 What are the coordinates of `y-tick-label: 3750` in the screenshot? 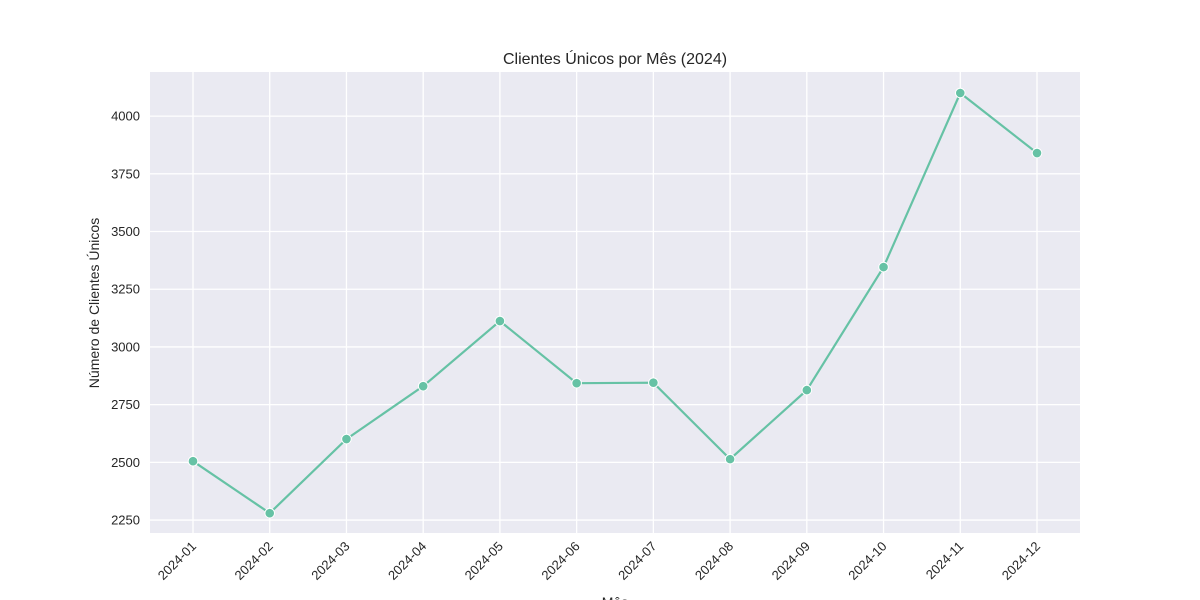 It's located at (125, 173).